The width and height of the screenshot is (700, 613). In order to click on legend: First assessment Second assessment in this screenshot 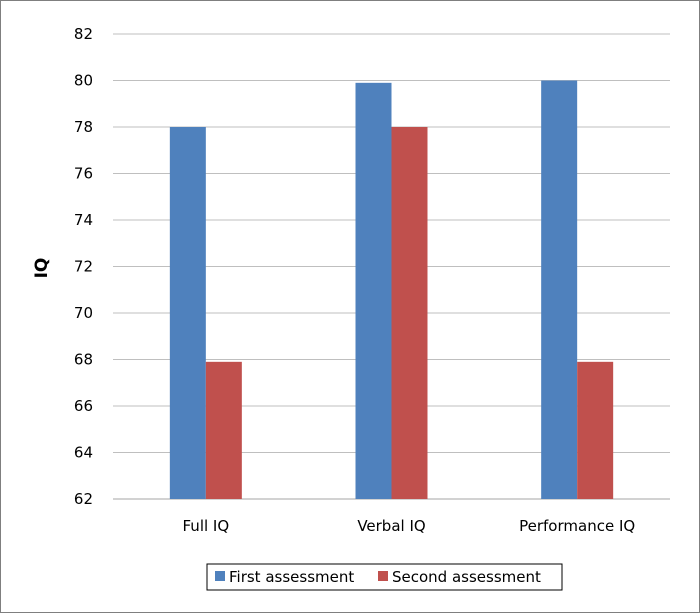, I will do `click(384, 577)`.